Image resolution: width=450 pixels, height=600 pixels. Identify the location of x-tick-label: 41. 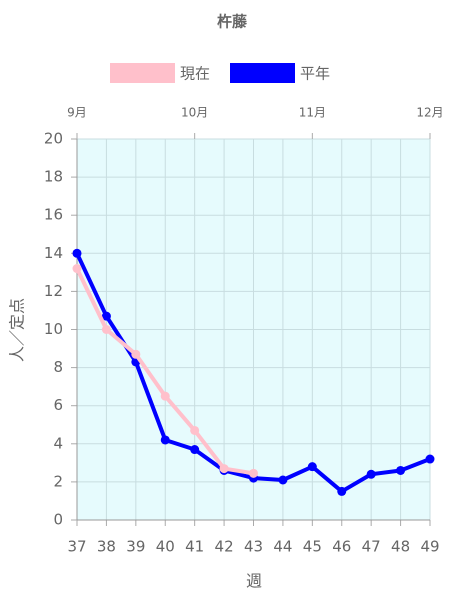
(194, 547).